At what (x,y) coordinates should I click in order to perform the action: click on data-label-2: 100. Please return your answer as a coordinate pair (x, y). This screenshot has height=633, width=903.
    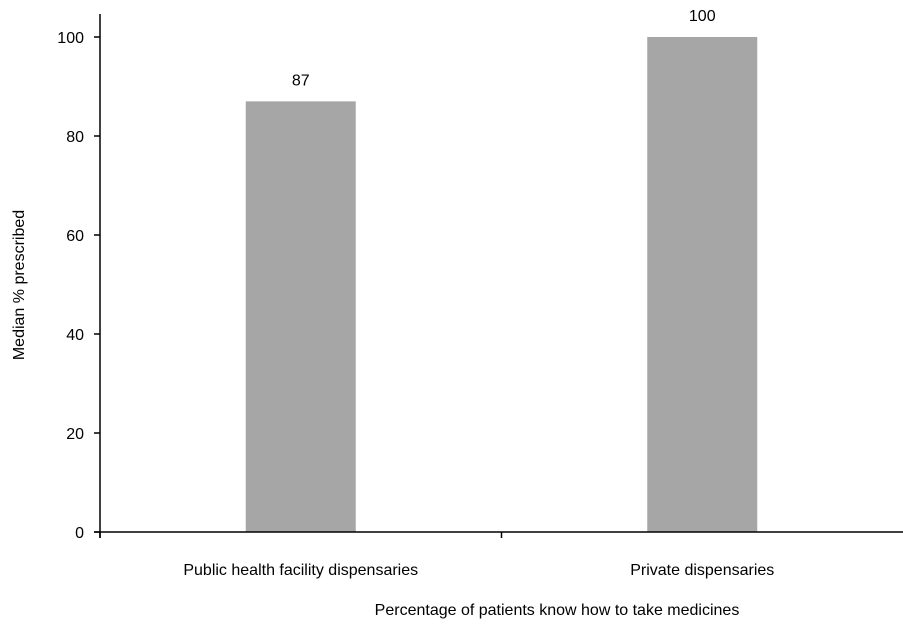
    Looking at the image, I should click on (702, 16).